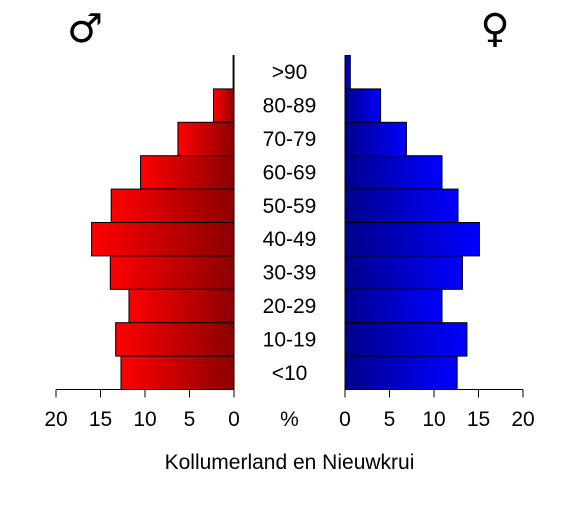 This screenshot has width=579, height=512. Describe the element at coordinates (85, 29) in the screenshot. I see `male-symbol-icon: ♂` at that location.